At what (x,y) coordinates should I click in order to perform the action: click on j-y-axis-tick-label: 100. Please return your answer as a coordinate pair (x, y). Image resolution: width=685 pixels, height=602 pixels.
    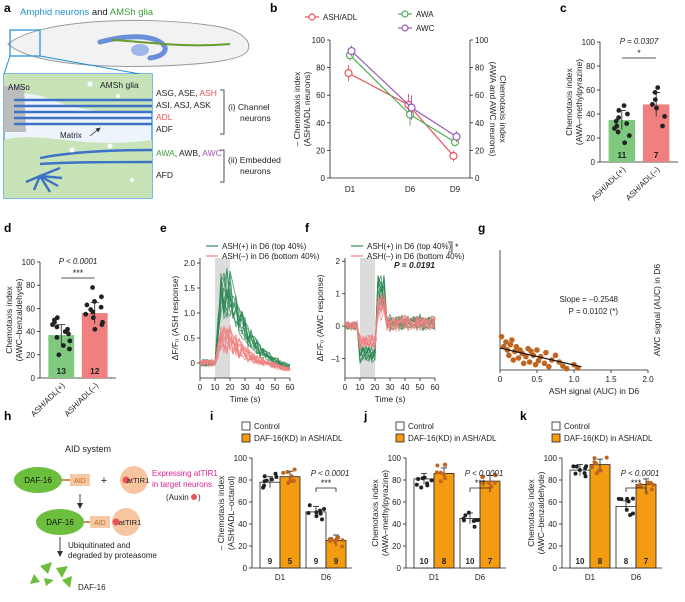
    Looking at the image, I should click on (395, 458).